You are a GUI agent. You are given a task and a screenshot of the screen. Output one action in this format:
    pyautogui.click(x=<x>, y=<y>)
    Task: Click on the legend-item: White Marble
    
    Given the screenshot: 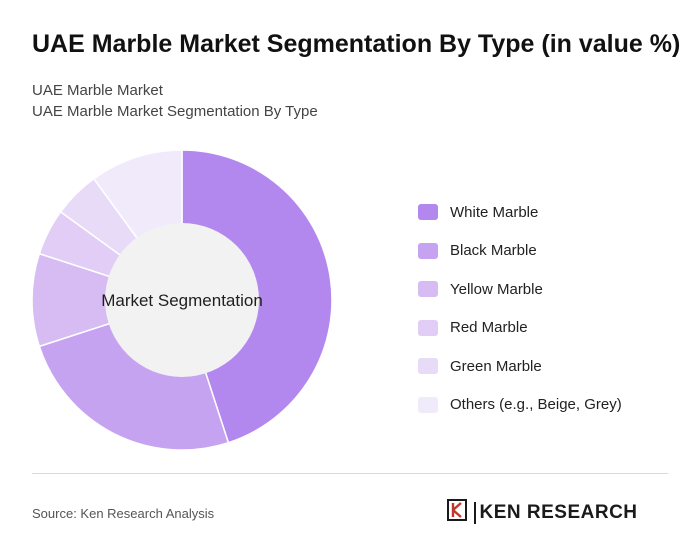 What is the action you would take?
    pyautogui.click(x=520, y=212)
    